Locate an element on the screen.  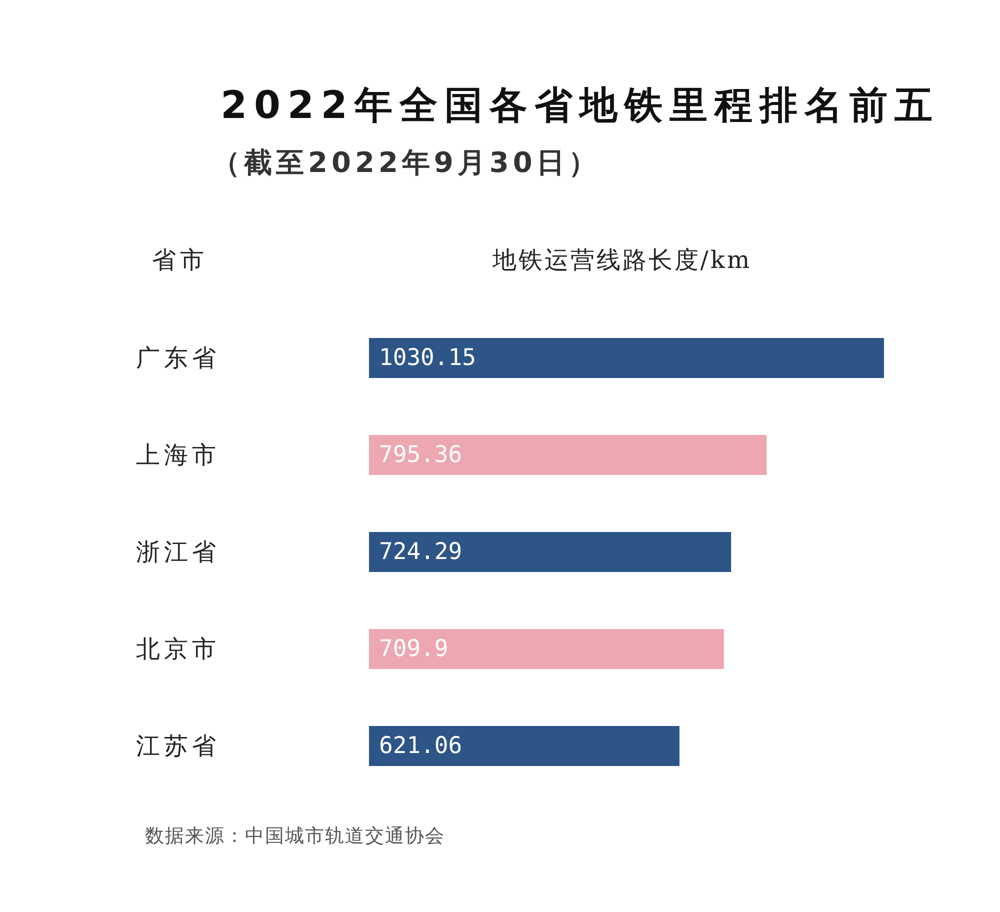
data-label: 795.36 is located at coordinates (420, 455).